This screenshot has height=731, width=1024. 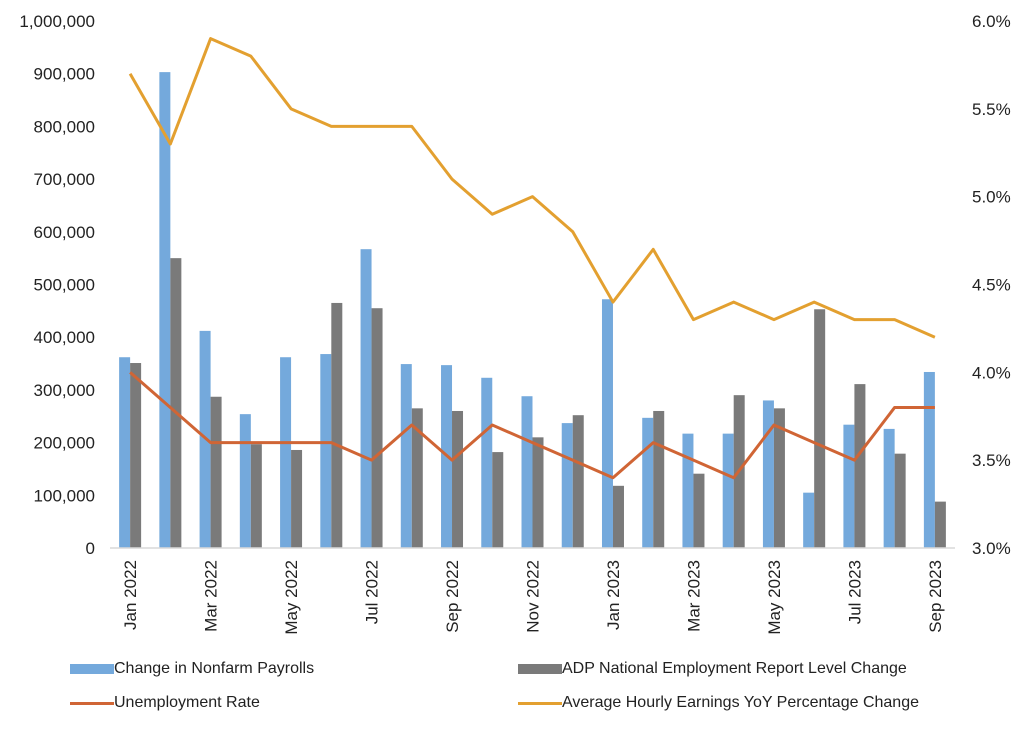 What do you see at coordinates (92, 669) in the screenshot?
I see `legend-swatch-nonfarm-payrolls` at bounding box center [92, 669].